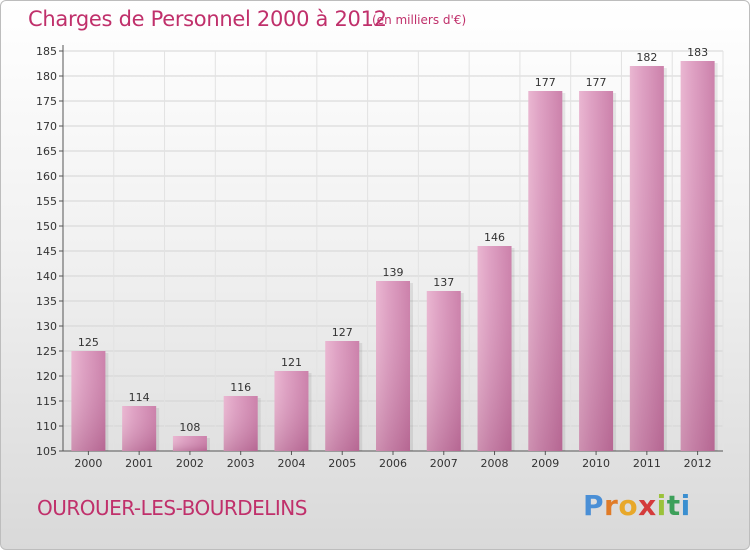  Describe the element at coordinates (342, 463) in the screenshot. I see `x-tick-label-2005: 2005` at that location.